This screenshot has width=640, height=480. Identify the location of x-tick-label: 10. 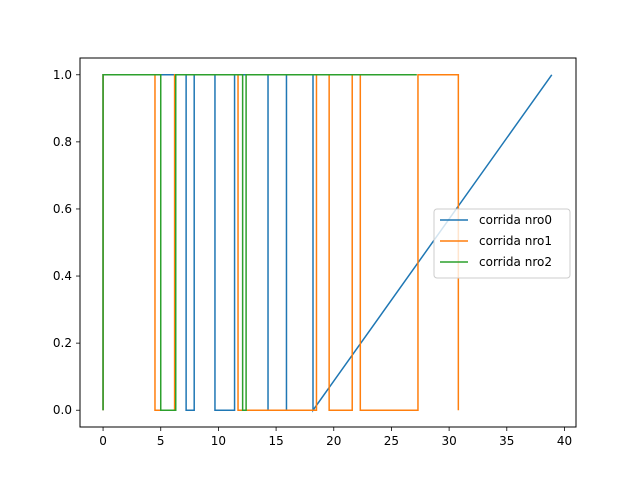
(218, 441).